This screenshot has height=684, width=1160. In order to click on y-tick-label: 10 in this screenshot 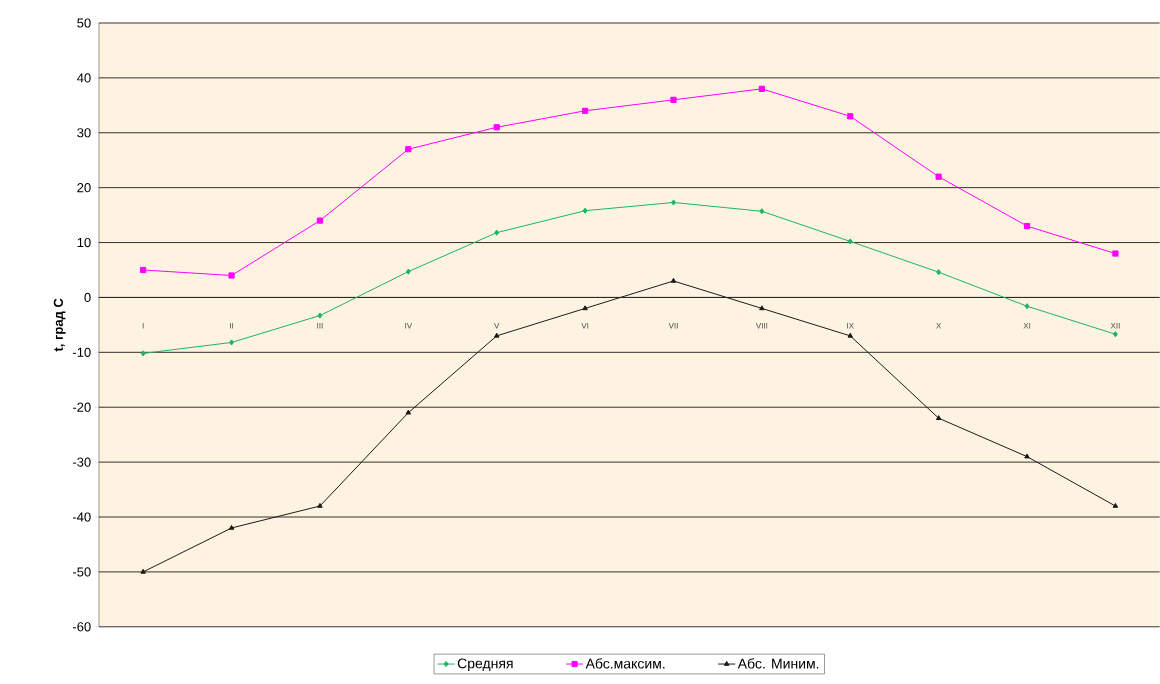, I will do `click(84, 243)`.